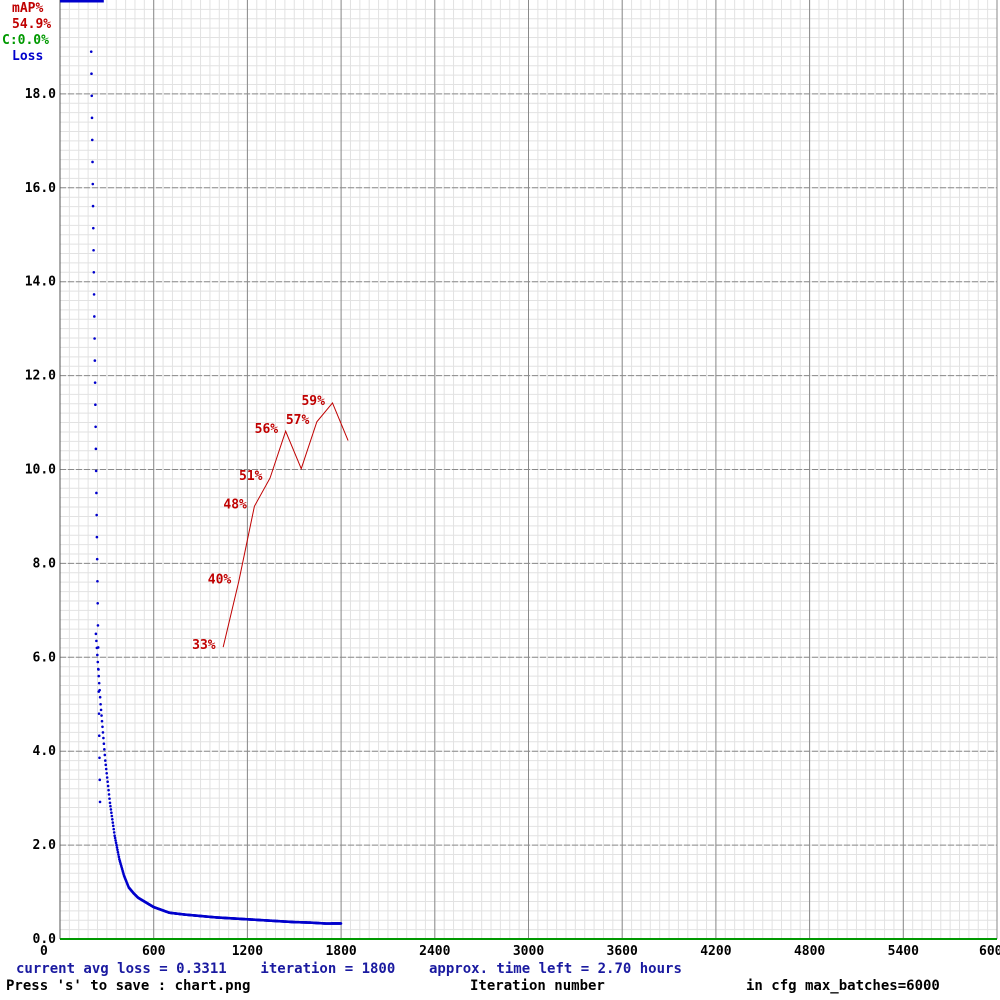  I want to click on y-tick-label: 0.0, so click(45, 939).